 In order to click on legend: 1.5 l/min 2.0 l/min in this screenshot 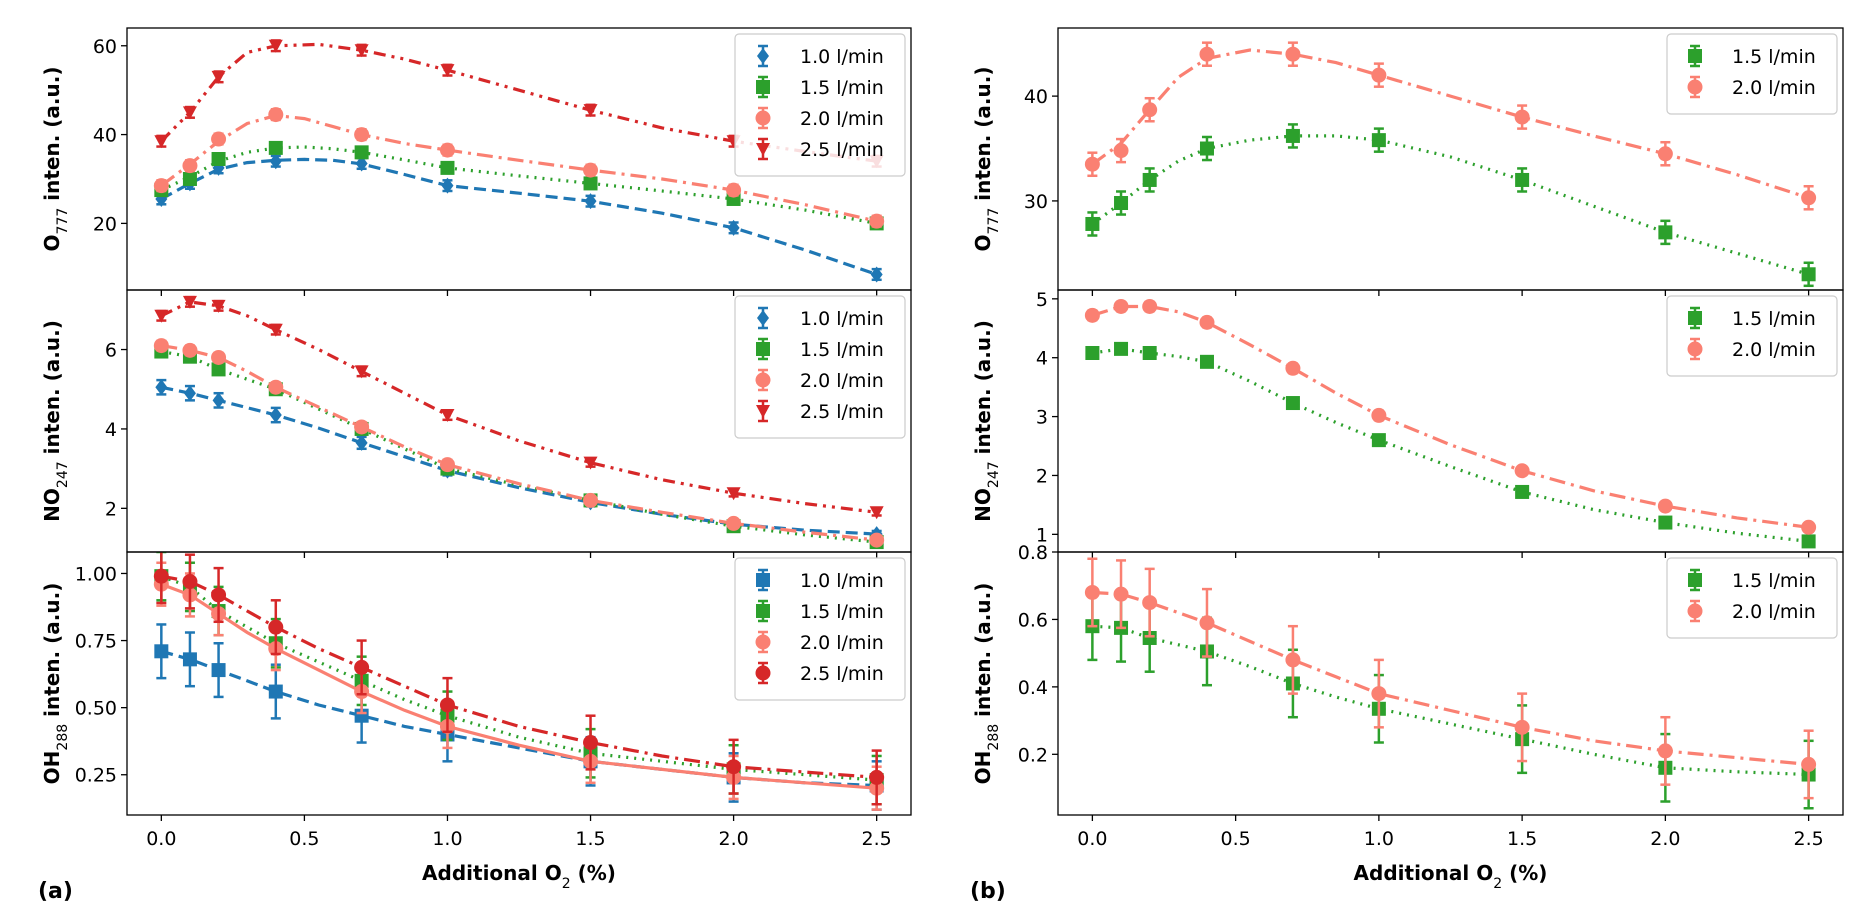, I will do `click(1752, 598)`.